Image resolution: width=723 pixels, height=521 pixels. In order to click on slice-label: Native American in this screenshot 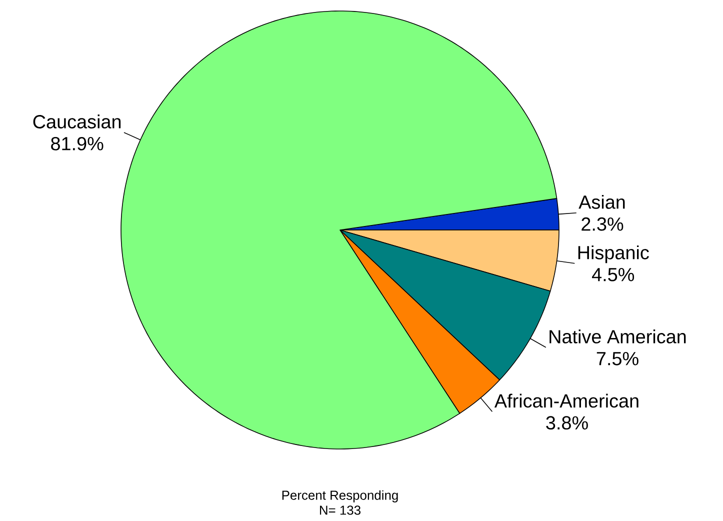, I will do `click(618, 337)`.